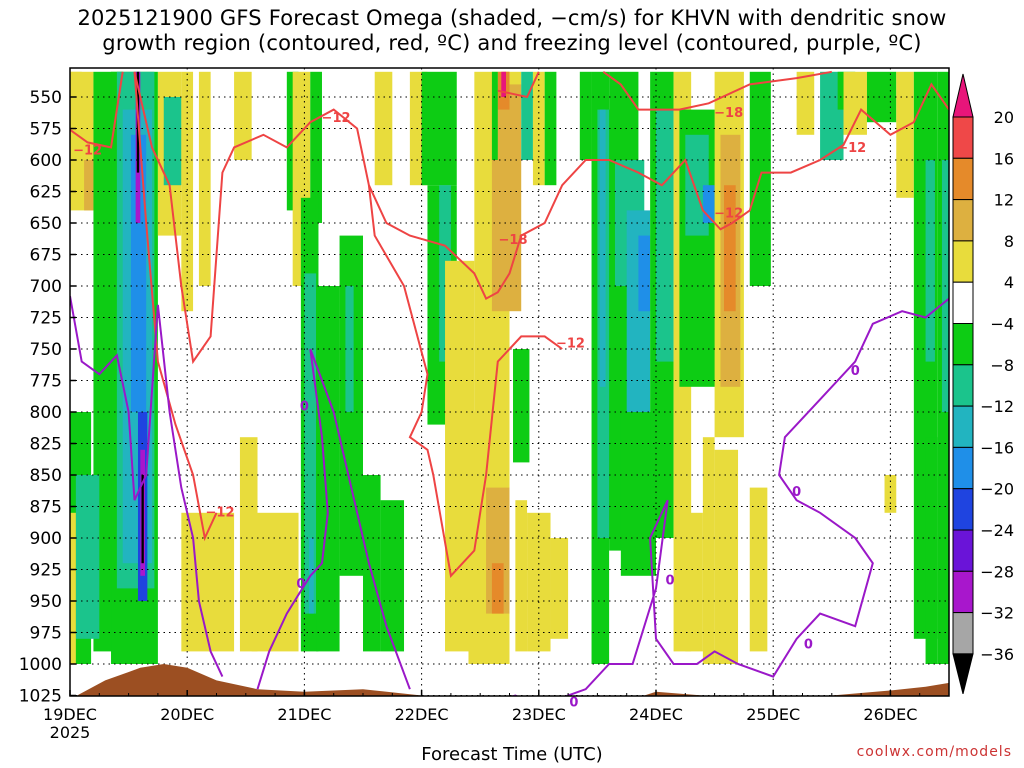 This screenshot has height=768, width=1024. What do you see at coordinates (997, 489) in the screenshot?
I see `colorbar-label: −20` at bounding box center [997, 489].